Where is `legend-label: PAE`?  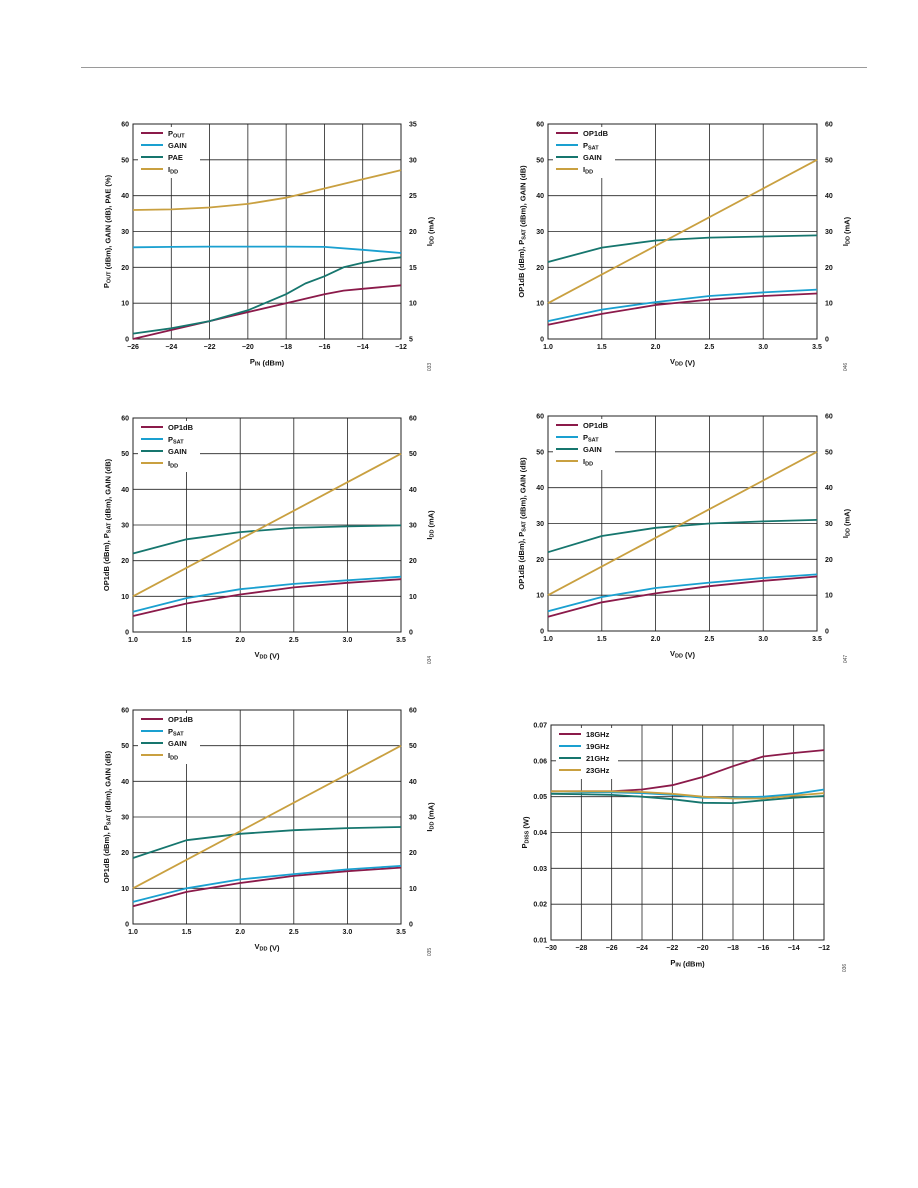 legend-label: PAE is located at coordinates (175, 157).